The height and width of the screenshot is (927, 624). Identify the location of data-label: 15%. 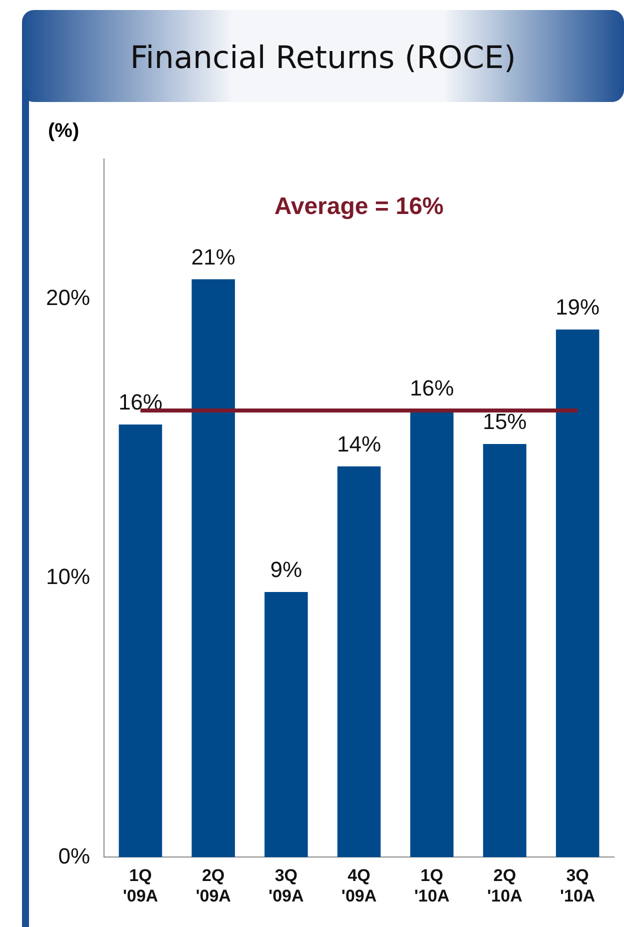
(504, 421).